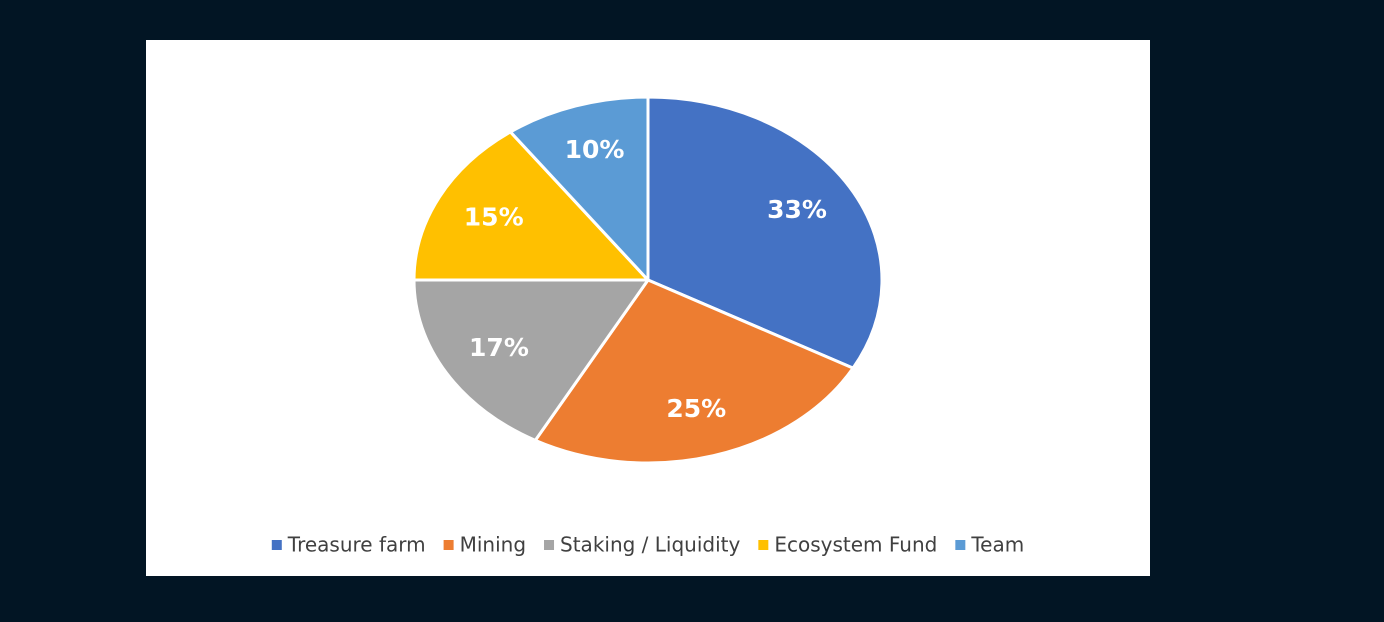  What do you see at coordinates (997, 545) in the screenshot?
I see `legend-label: Team` at bounding box center [997, 545].